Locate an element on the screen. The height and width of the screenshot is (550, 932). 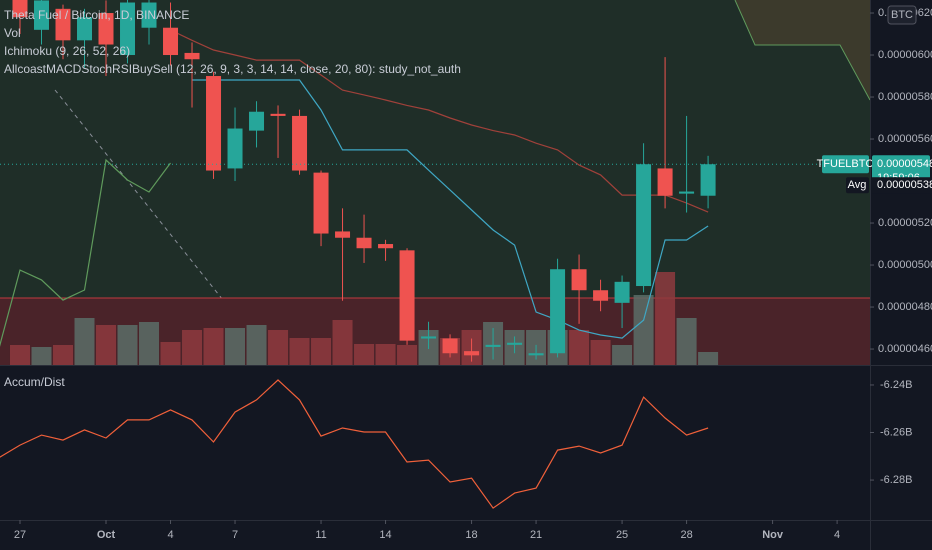
symbol-label: TFUELBTC is located at coordinates (845, 164).